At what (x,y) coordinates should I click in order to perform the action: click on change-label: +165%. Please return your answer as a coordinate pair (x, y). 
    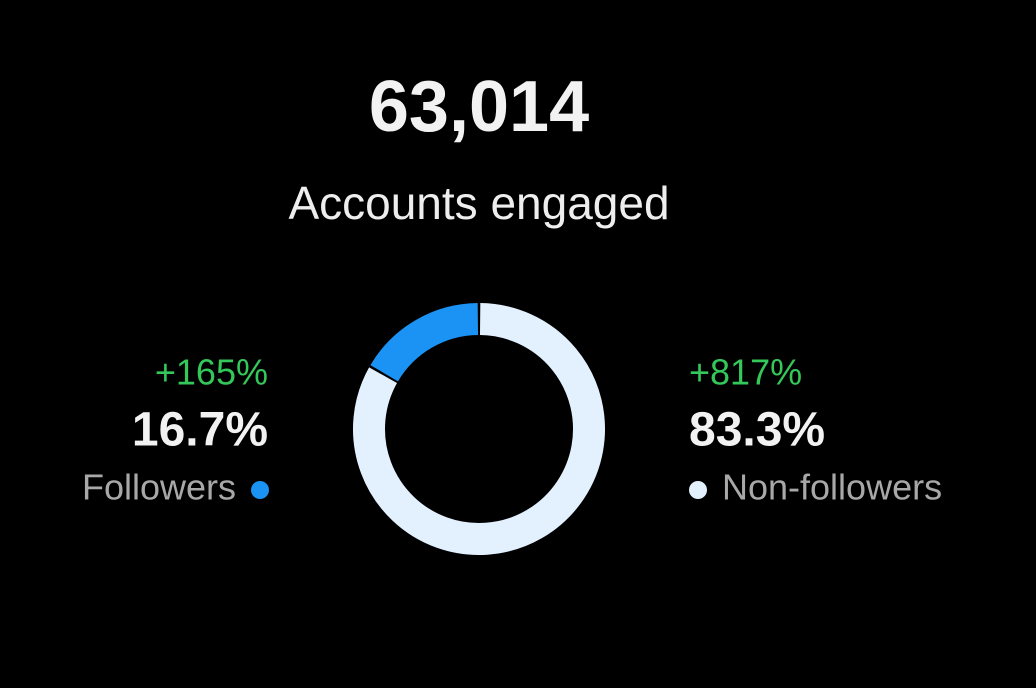
    Looking at the image, I should click on (211, 372).